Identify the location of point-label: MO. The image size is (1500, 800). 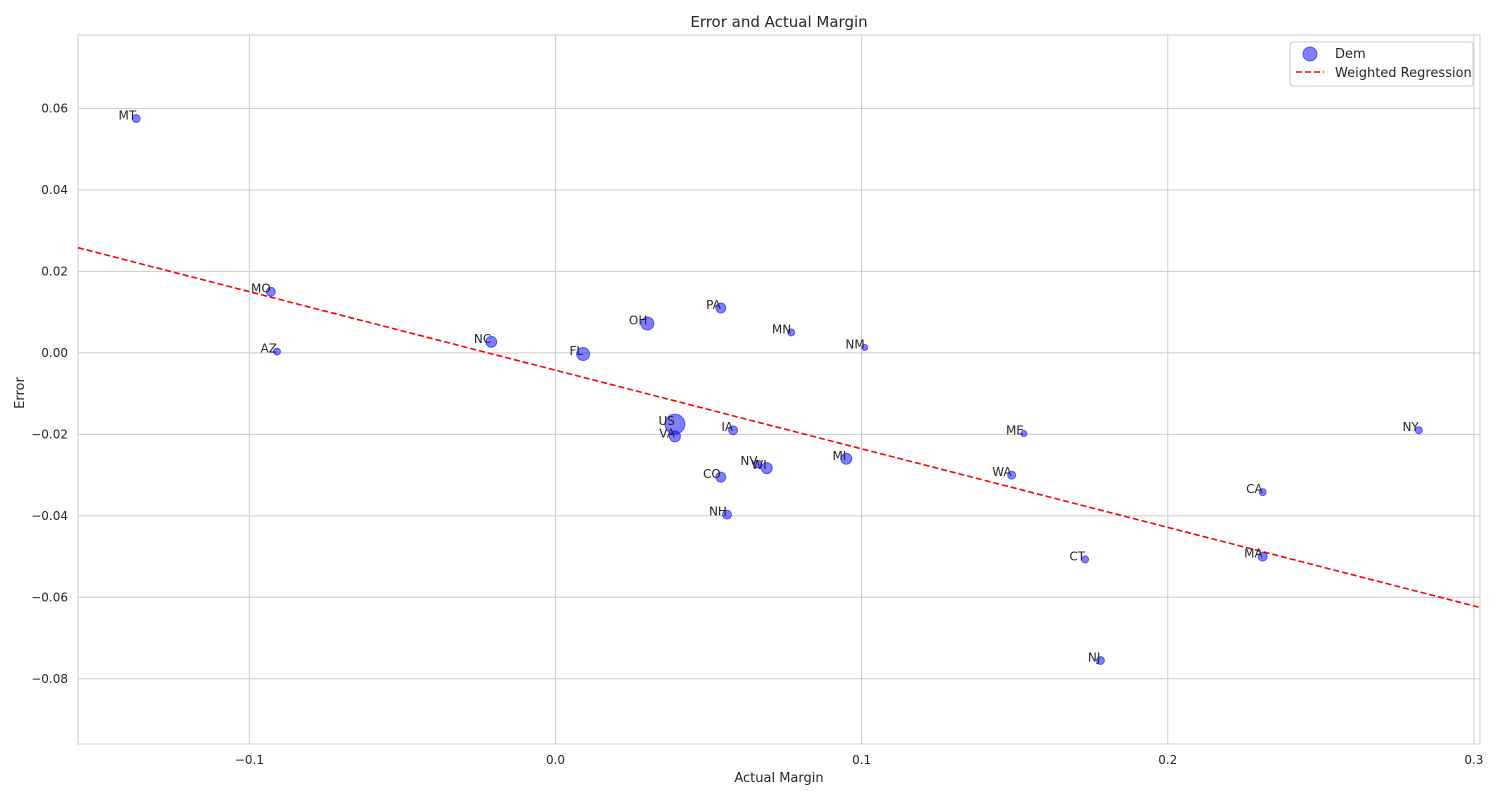
(261, 289).